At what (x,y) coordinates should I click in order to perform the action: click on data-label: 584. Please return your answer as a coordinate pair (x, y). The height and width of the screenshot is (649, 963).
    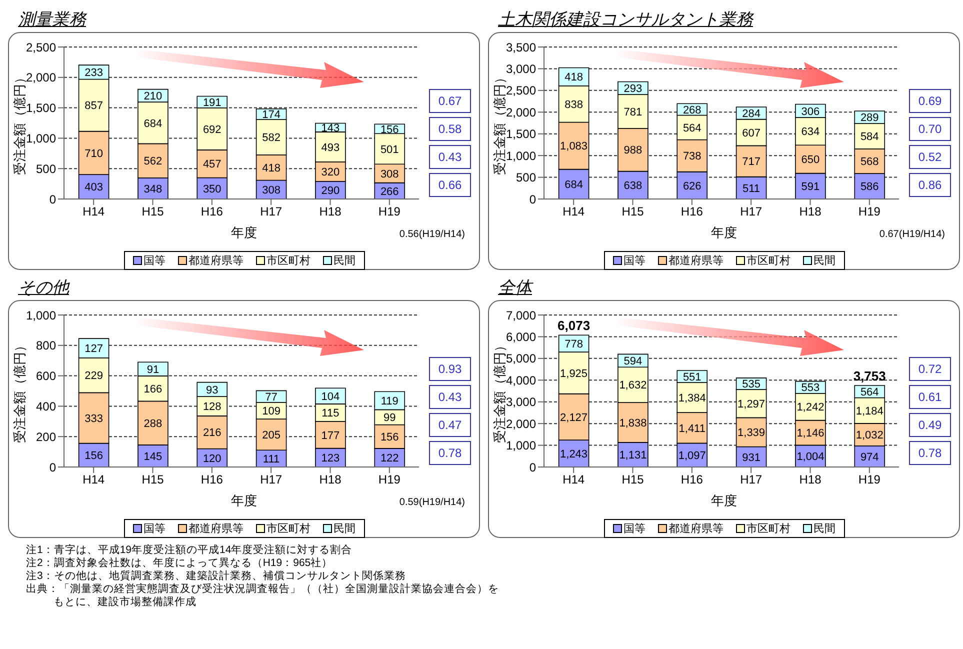
    Looking at the image, I should click on (869, 137).